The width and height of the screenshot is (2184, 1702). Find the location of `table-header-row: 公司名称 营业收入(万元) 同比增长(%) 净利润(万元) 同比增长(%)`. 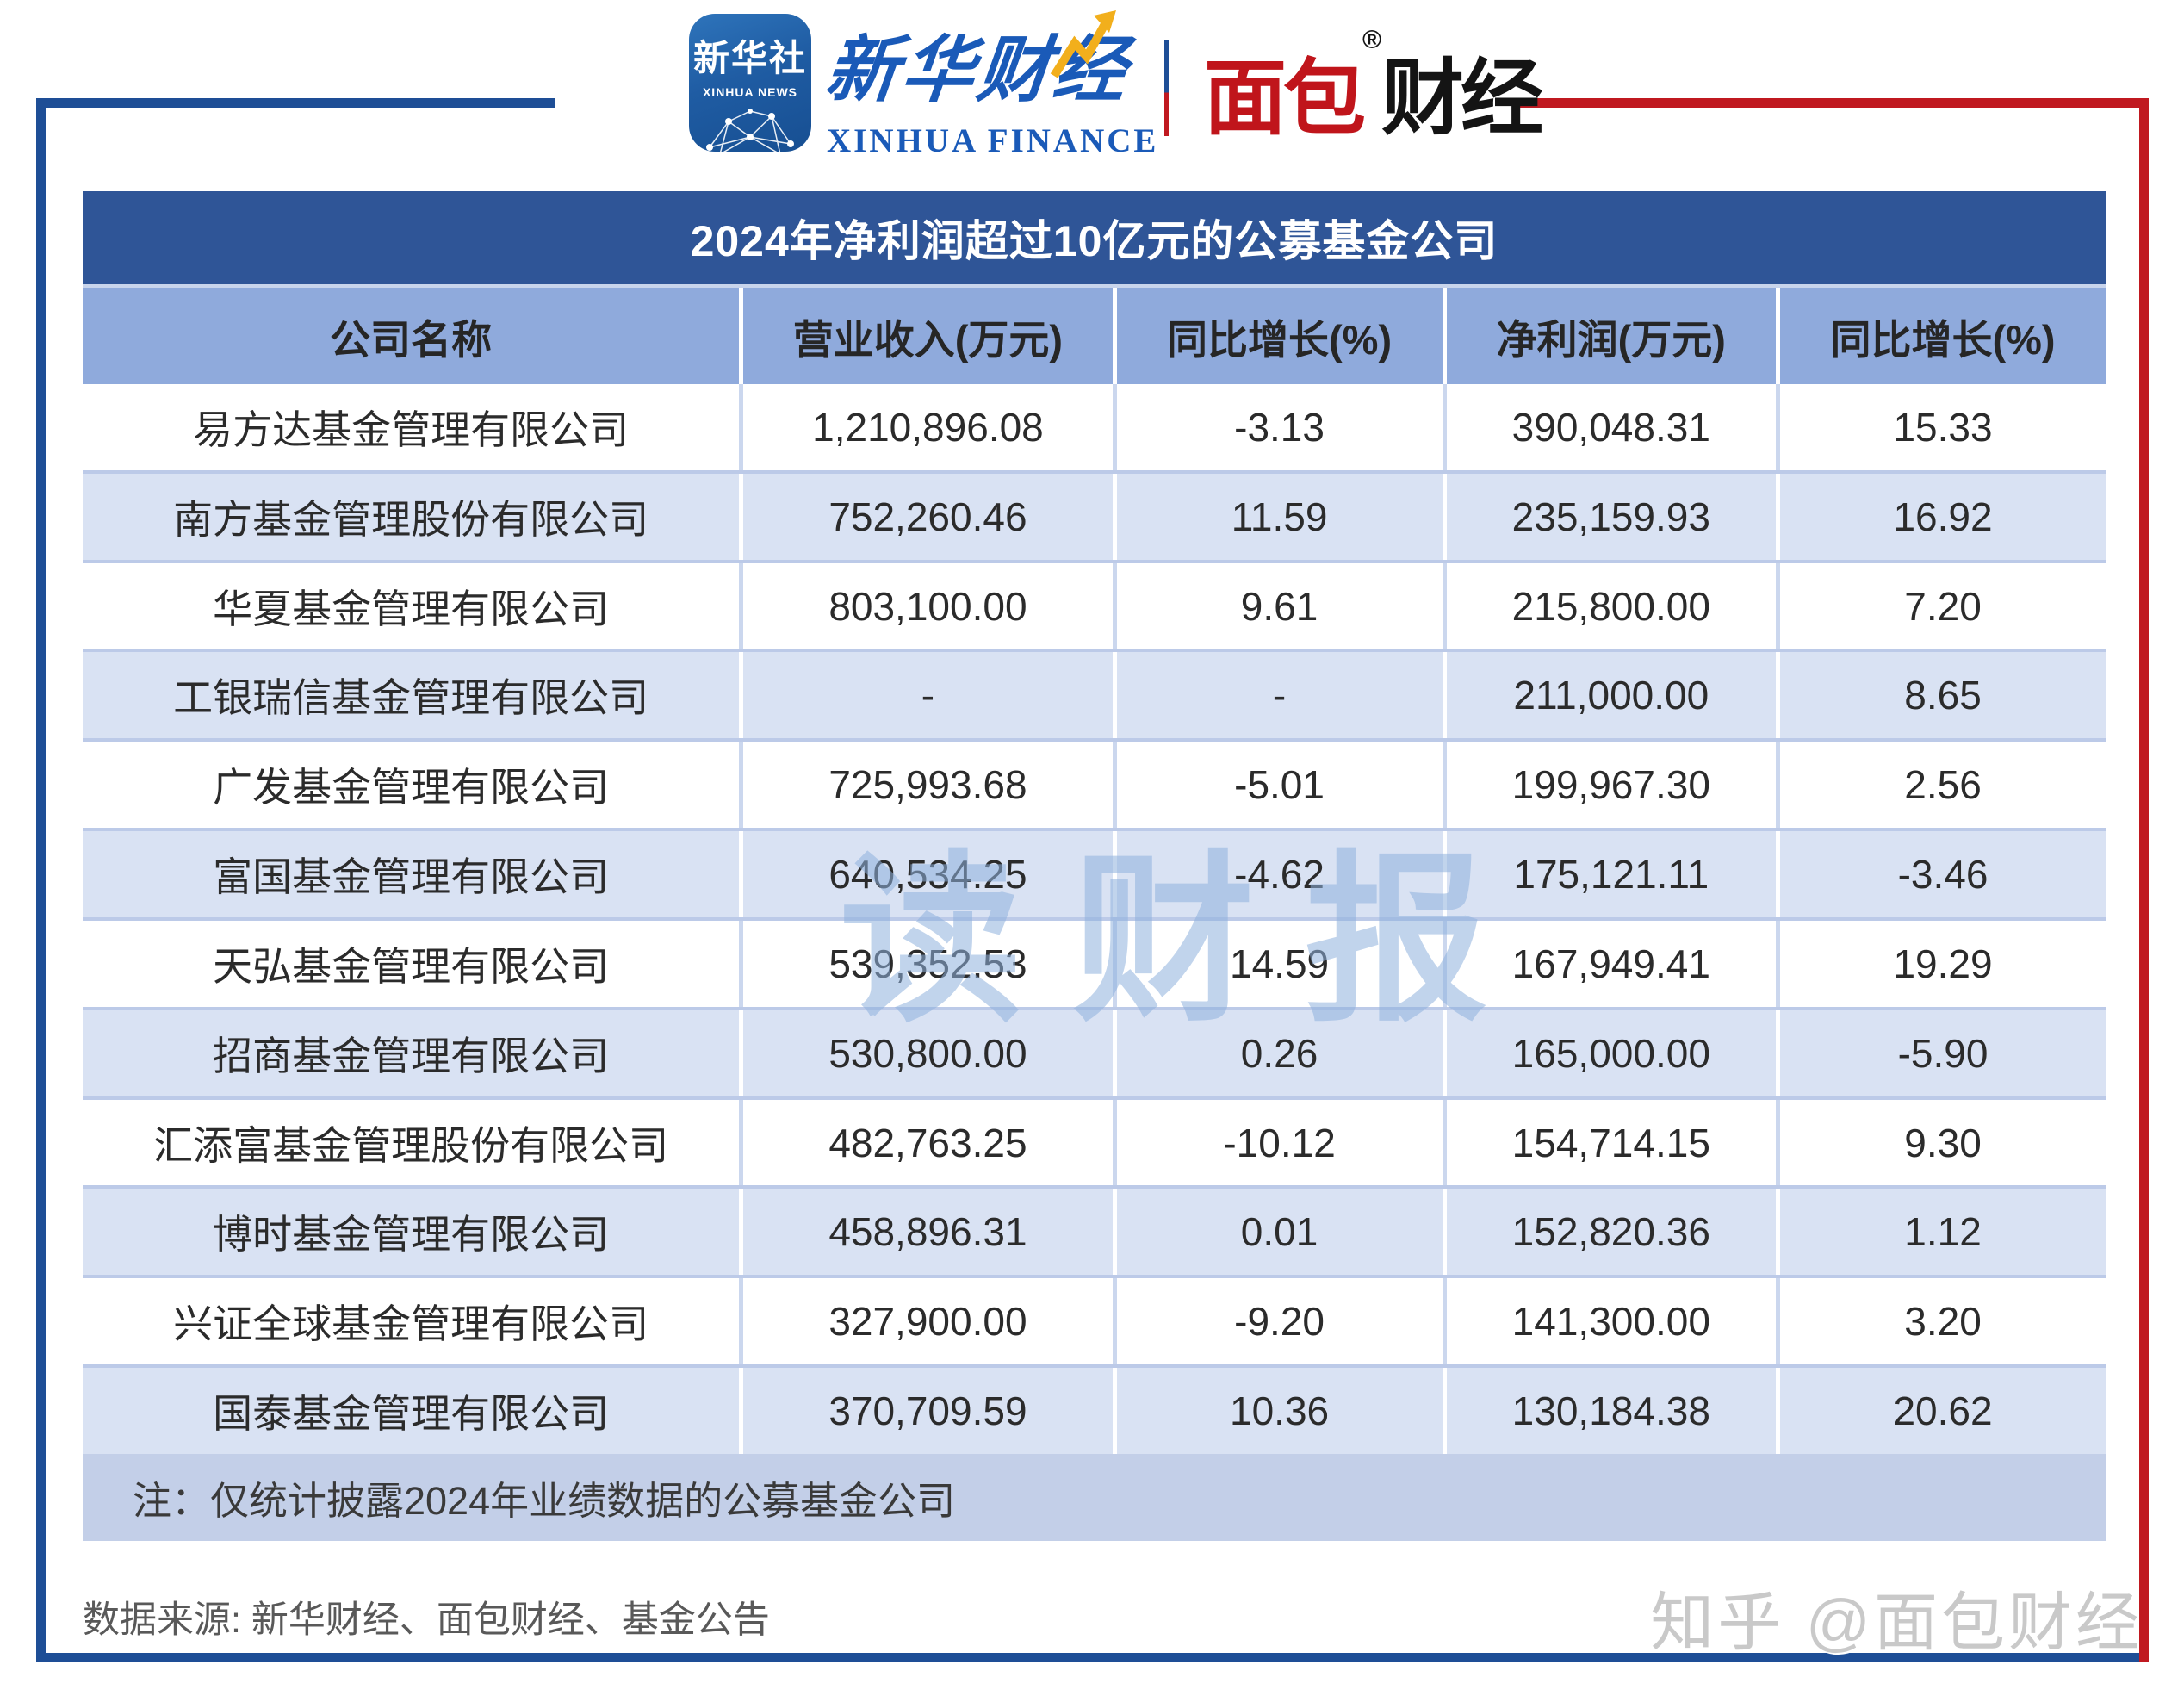

table-header-row: 公司名称 营业收入(万元) 同比增长(%) 净利润(万元) 同比增长(%) is located at coordinates (1094, 336).